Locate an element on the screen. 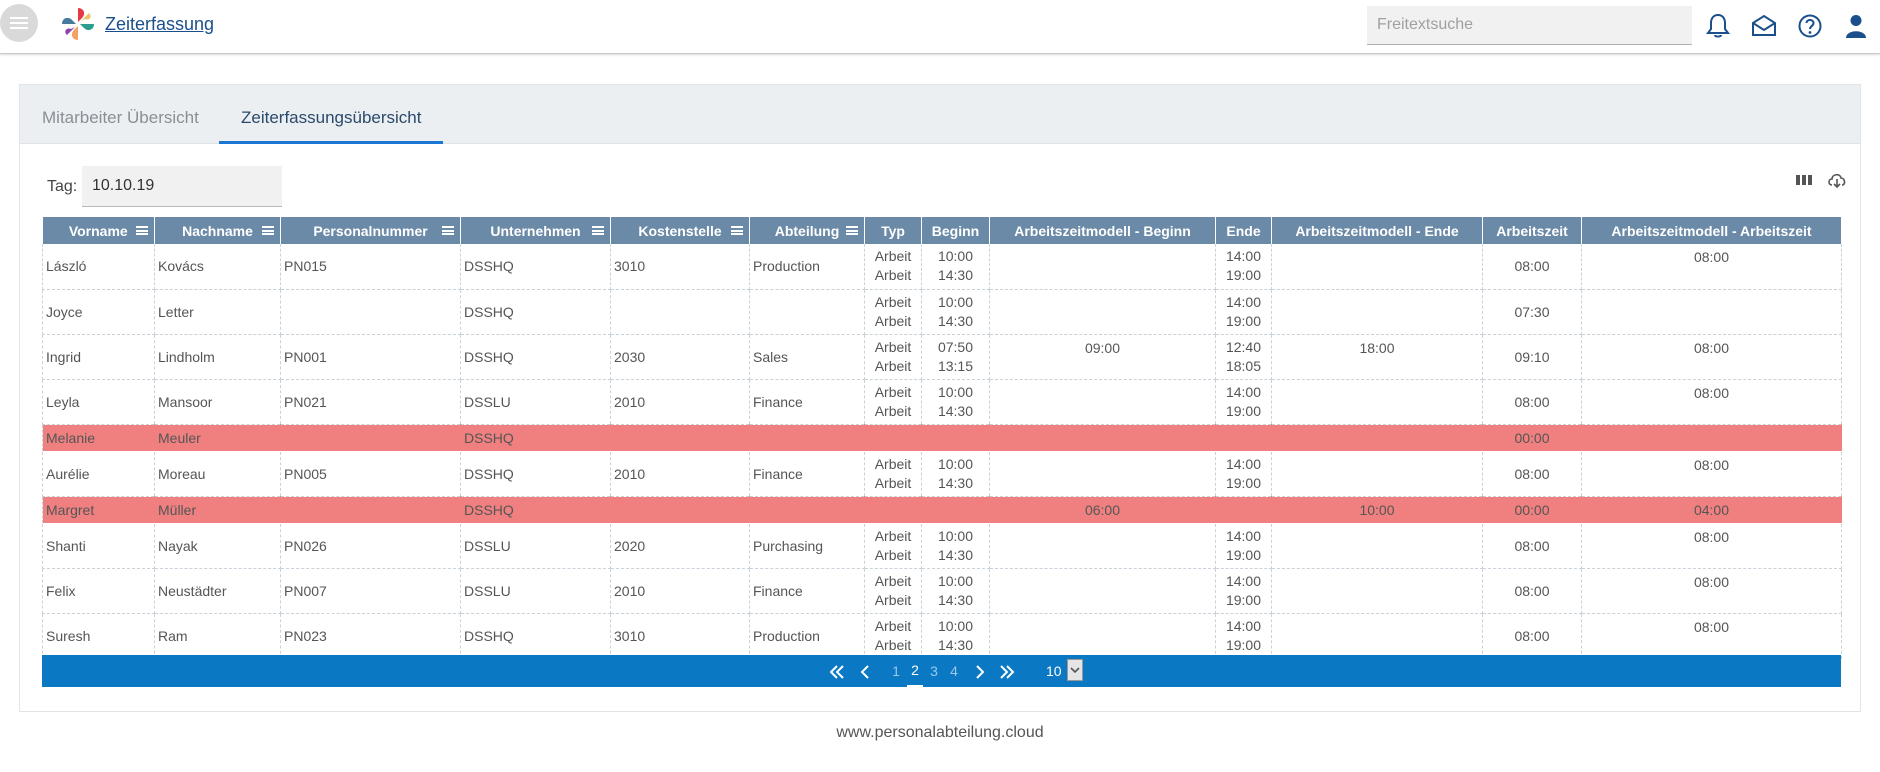 The width and height of the screenshot is (1880, 772). column-header: Vorname is located at coordinates (98, 230).